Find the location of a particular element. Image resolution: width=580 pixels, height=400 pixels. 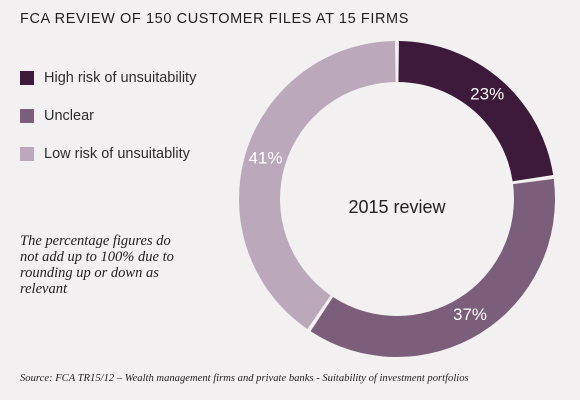

legend-item-low-risk: Low risk of unsuitablity is located at coordinates (108, 154).